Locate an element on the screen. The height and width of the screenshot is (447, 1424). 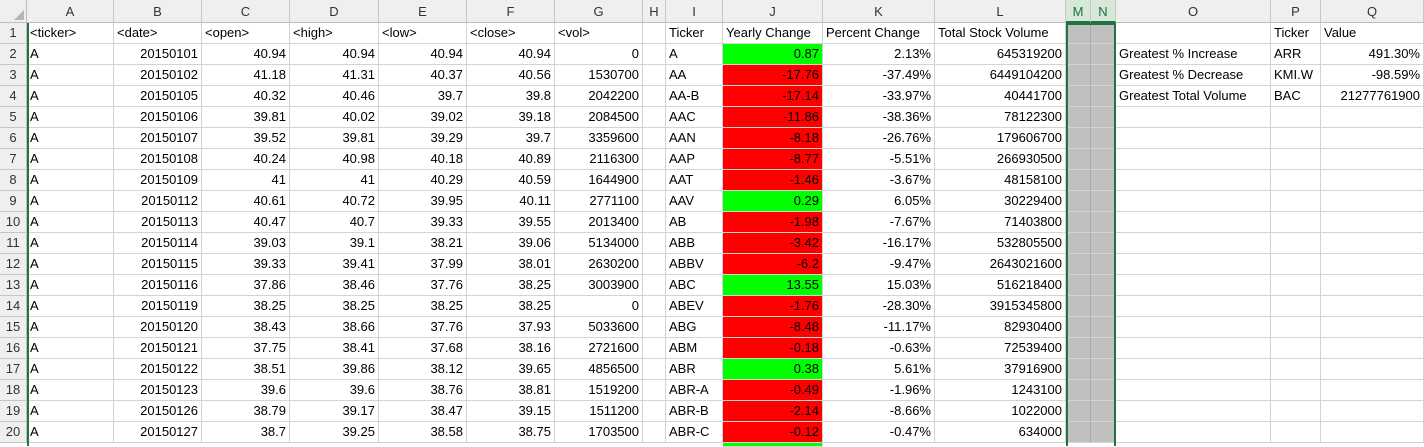
yearly-change-cell: -8.77 is located at coordinates (773, 159).